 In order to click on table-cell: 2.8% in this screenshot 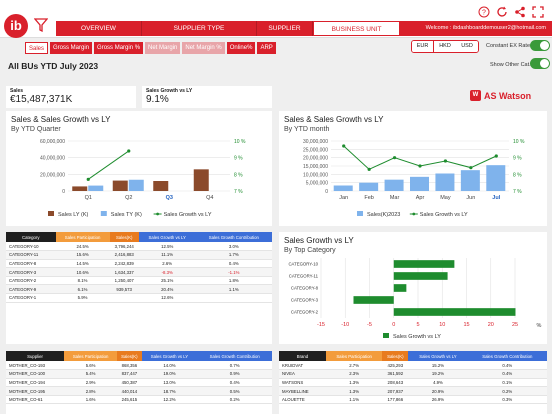, I will do `click(91, 391)`.